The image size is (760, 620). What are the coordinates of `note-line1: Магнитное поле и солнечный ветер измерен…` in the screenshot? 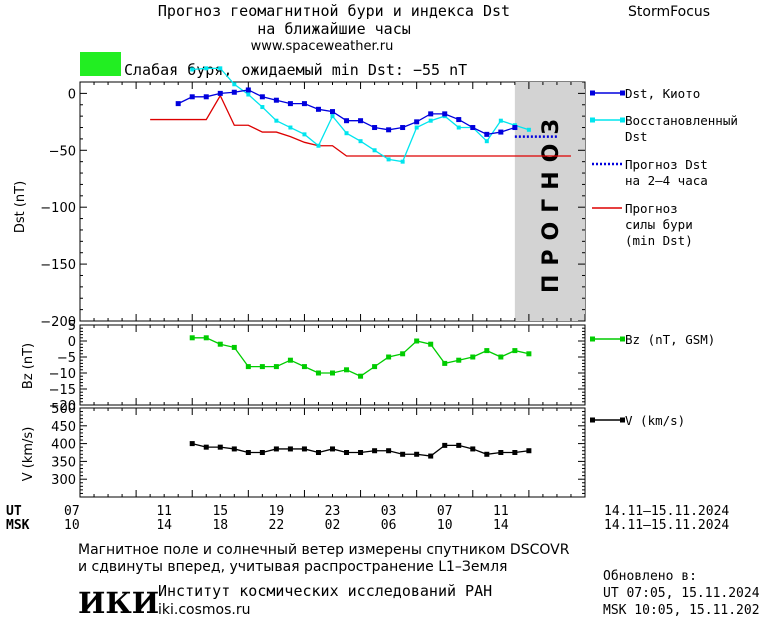 It's located at (324, 550).